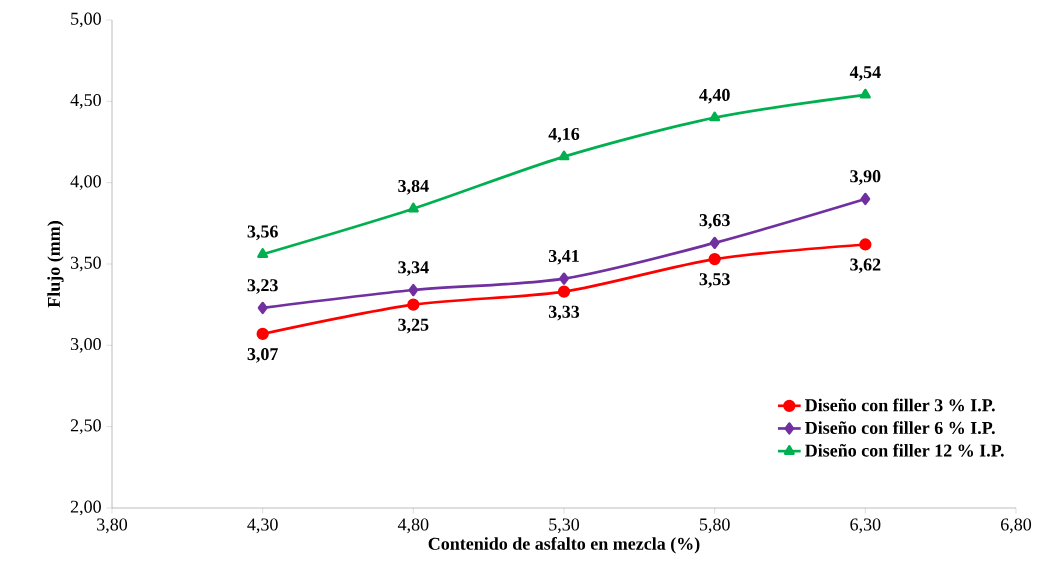  I want to click on data-label: 3,84, so click(413, 187).